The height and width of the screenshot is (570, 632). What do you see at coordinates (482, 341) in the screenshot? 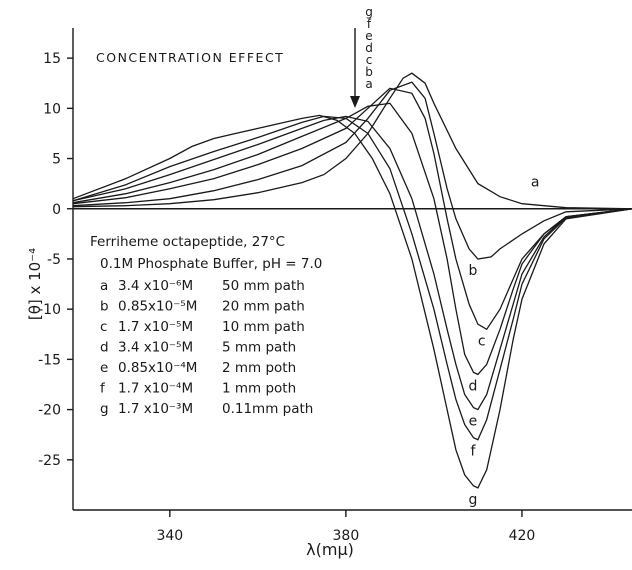
I see `series-label-c: c` at bounding box center [482, 341].